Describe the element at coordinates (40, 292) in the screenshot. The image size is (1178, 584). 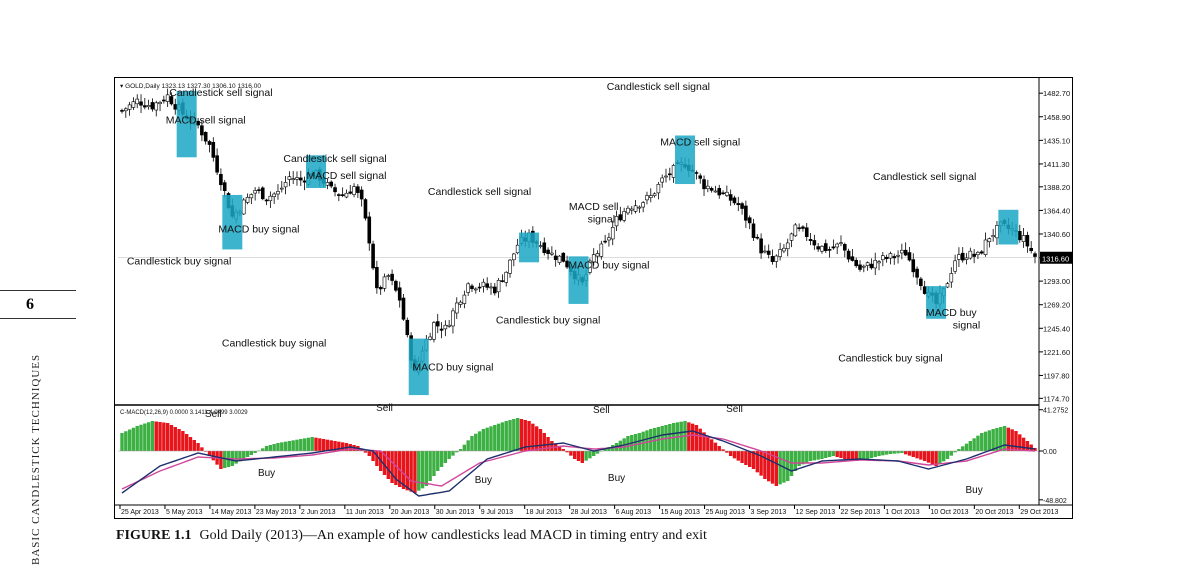
I see `page-margin: 6 BASIC CANDLESTICK TECHNIQUES` at that location.